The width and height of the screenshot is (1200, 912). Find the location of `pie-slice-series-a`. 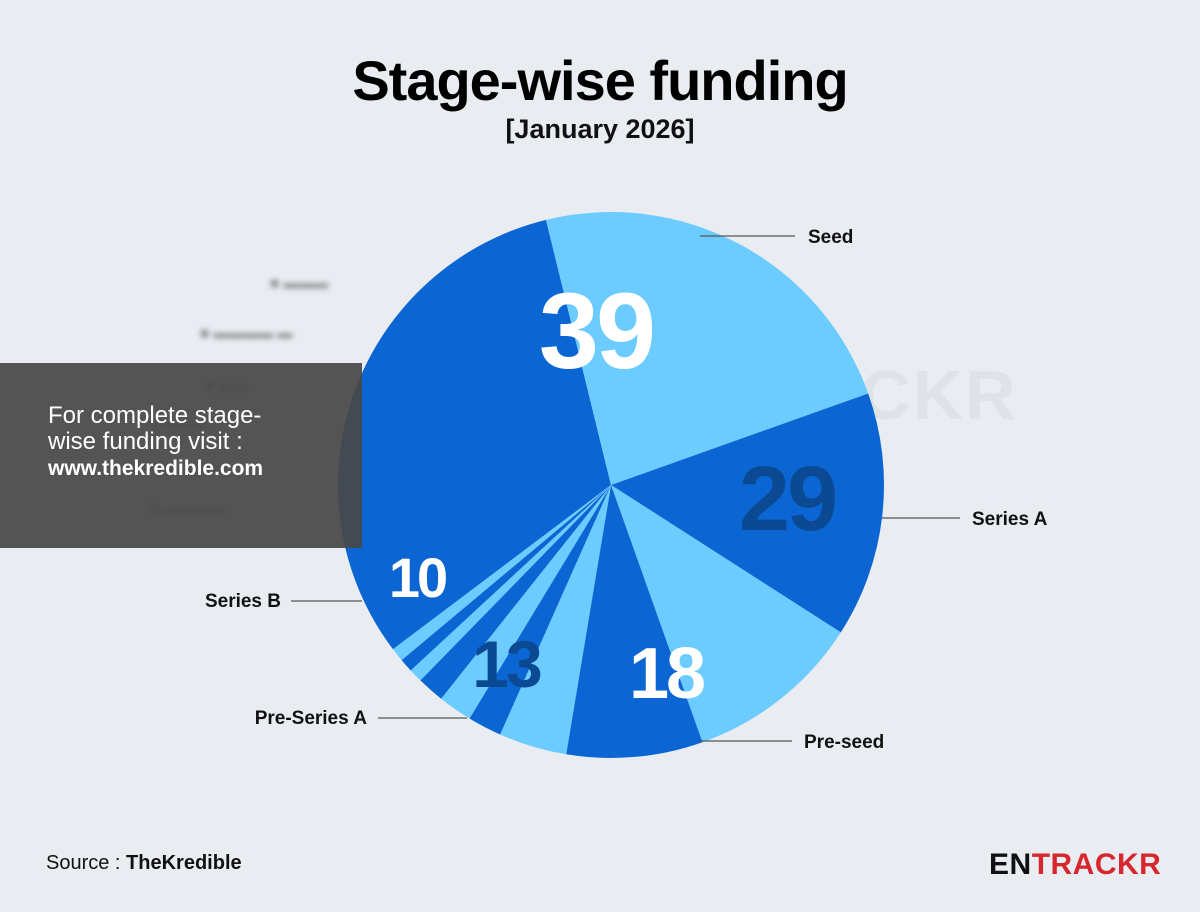

pie-slice-series-a is located at coordinates (707, 348).